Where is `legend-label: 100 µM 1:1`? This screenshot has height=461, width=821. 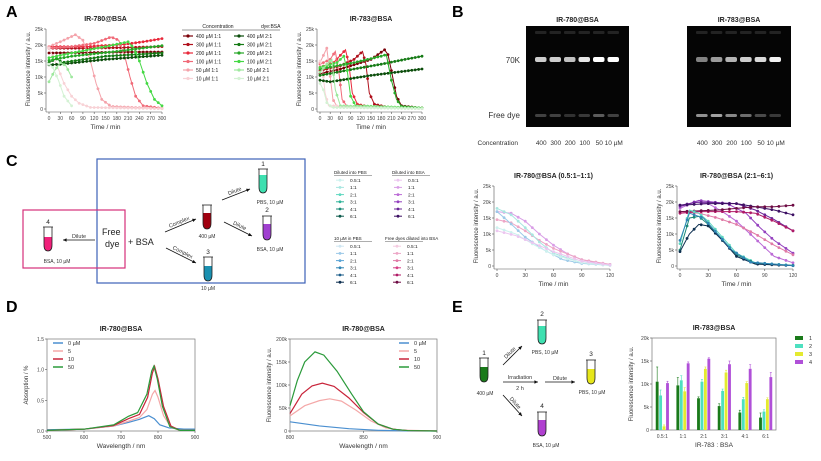 legend-label: 100 µM 1:1 is located at coordinates (208, 63).